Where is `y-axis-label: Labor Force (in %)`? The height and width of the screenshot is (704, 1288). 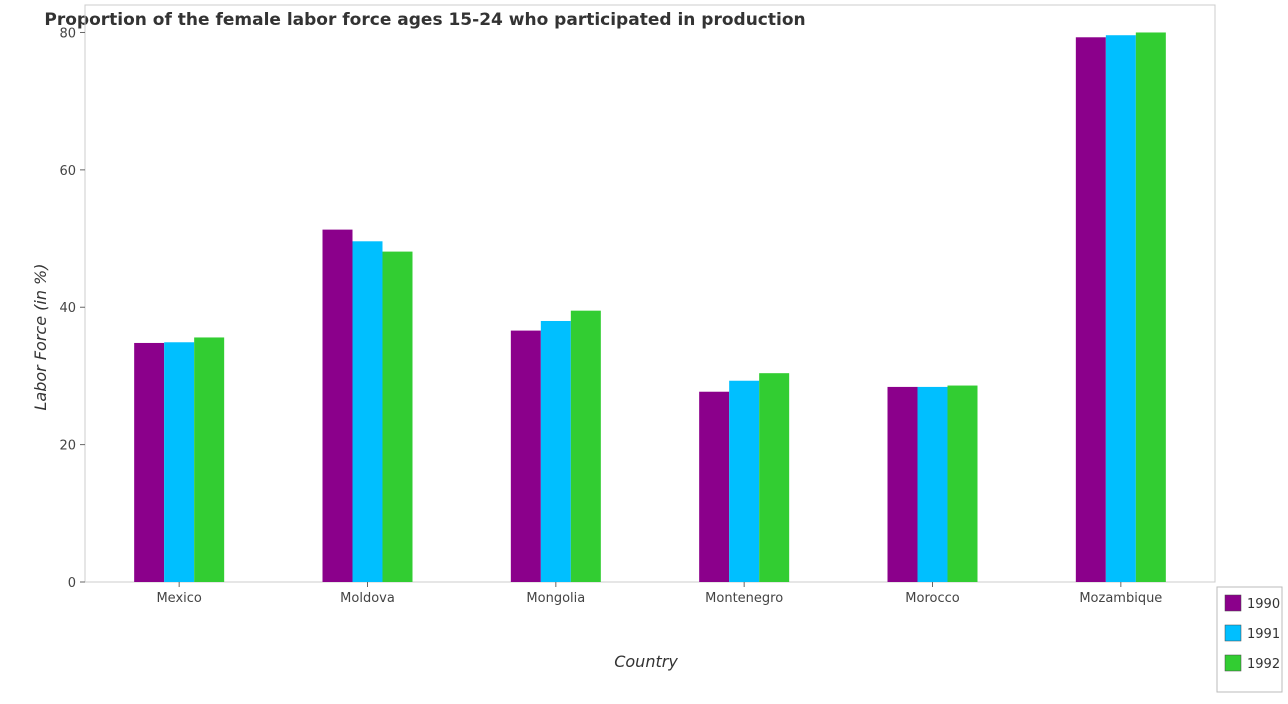 y-axis-label: Labor Force (in %) is located at coordinates (40, 337).